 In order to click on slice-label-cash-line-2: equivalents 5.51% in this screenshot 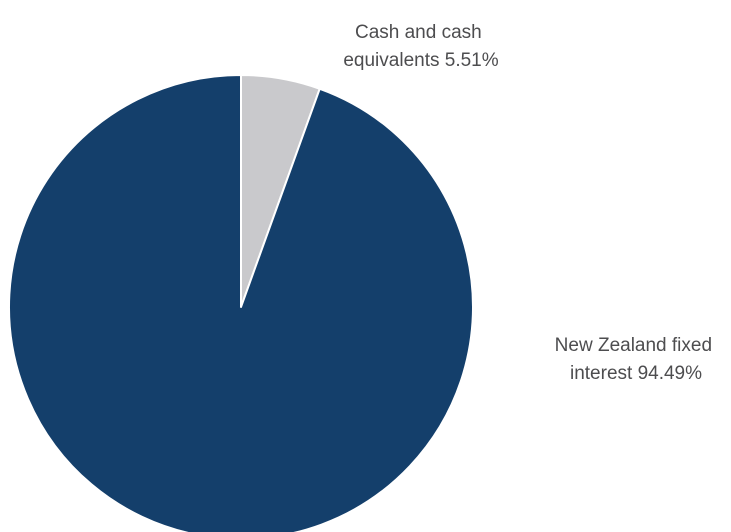, I will do `click(420, 60)`.